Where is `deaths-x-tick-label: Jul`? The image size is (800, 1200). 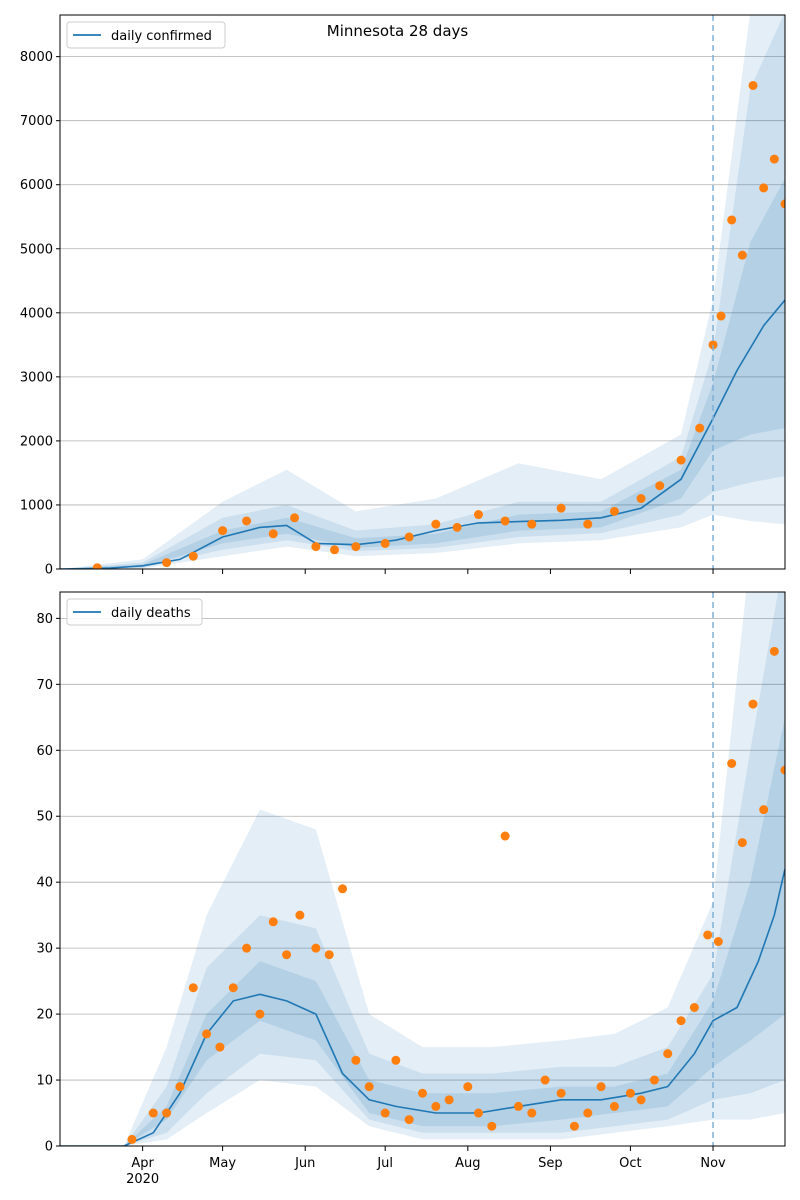
deaths-x-tick-label: Jul is located at coordinates (384, 1163).